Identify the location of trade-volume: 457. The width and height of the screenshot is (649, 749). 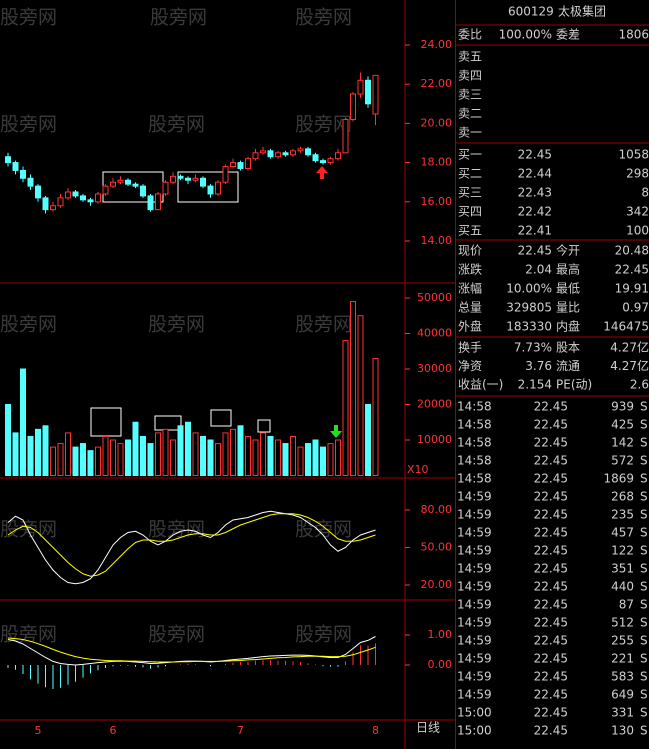
(622, 533).